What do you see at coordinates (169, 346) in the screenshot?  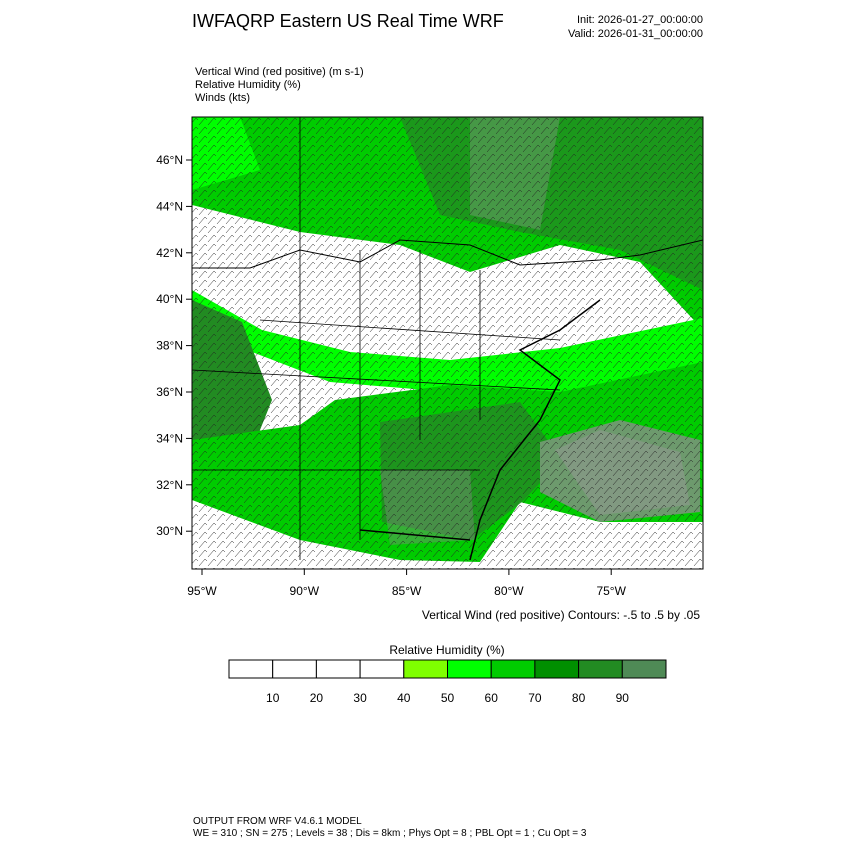 I see `lat-tick-label: 38°N` at bounding box center [169, 346].